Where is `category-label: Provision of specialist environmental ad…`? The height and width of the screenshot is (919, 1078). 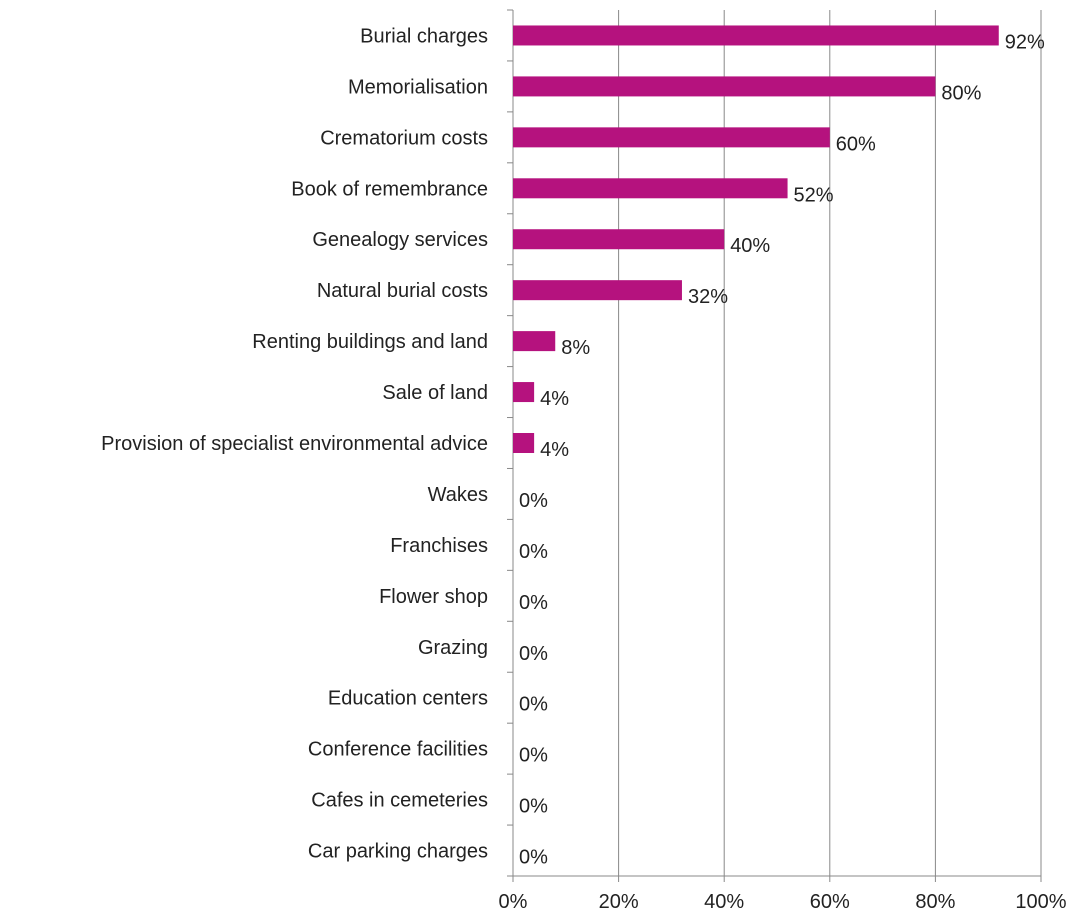 category-label: Provision of specialist environmental ad… is located at coordinates (294, 444).